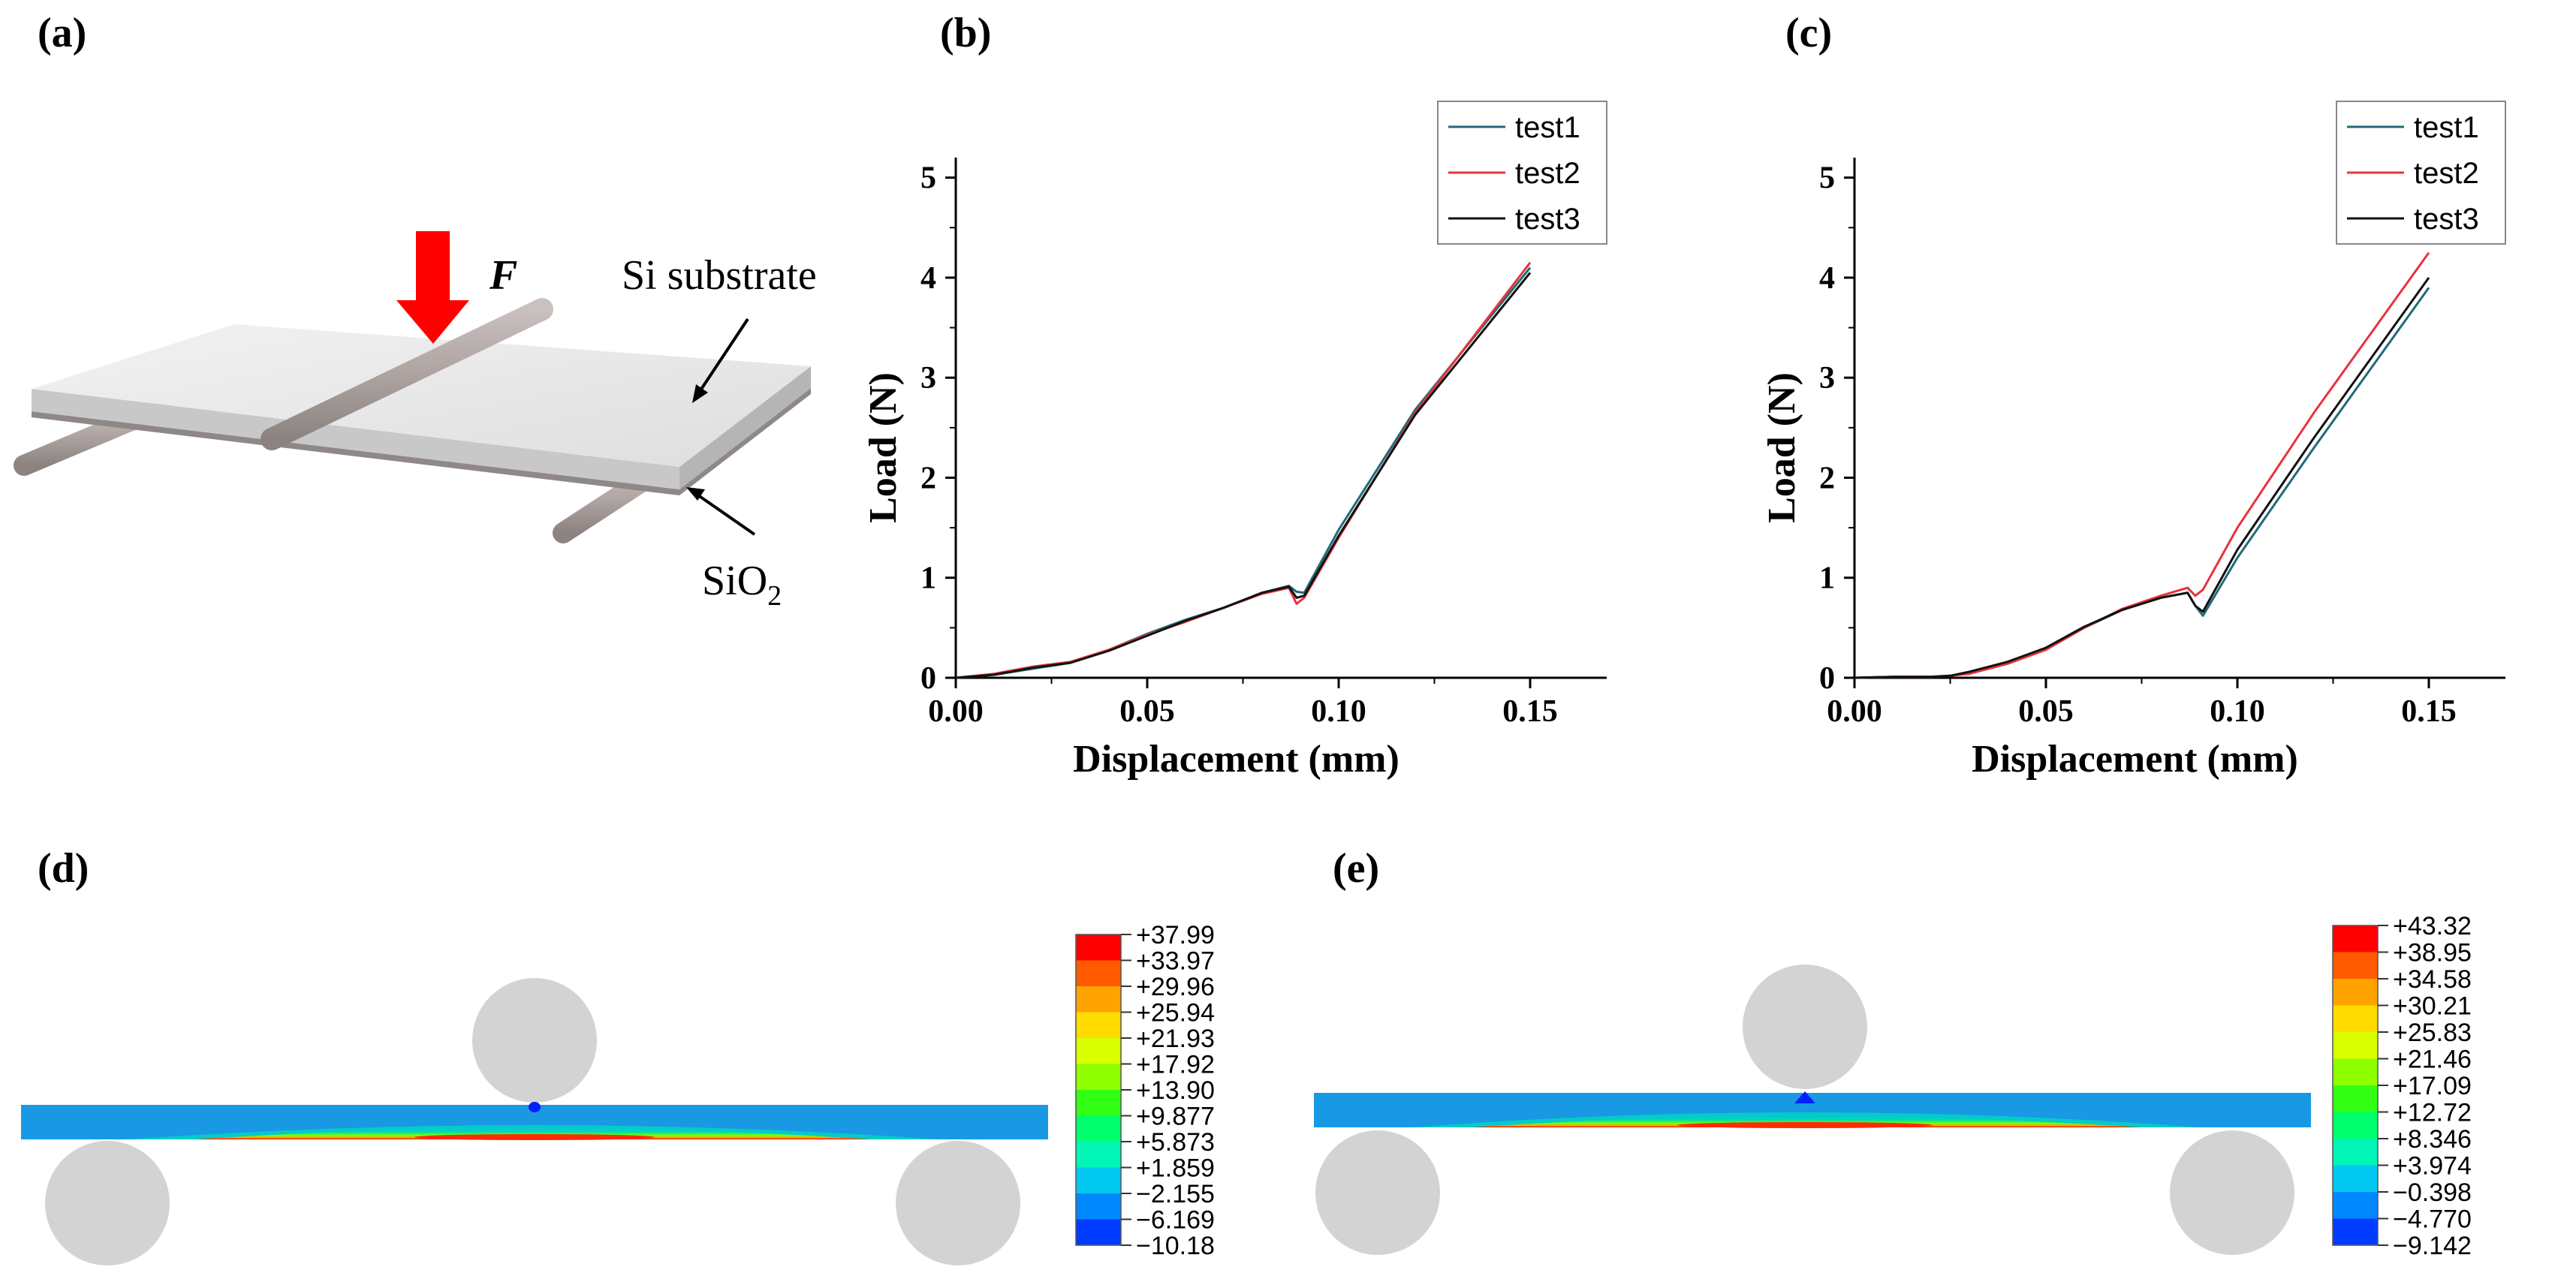  What do you see at coordinates (965, 33) in the screenshot?
I see `panel-b-label: (b)` at bounding box center [965, 33].